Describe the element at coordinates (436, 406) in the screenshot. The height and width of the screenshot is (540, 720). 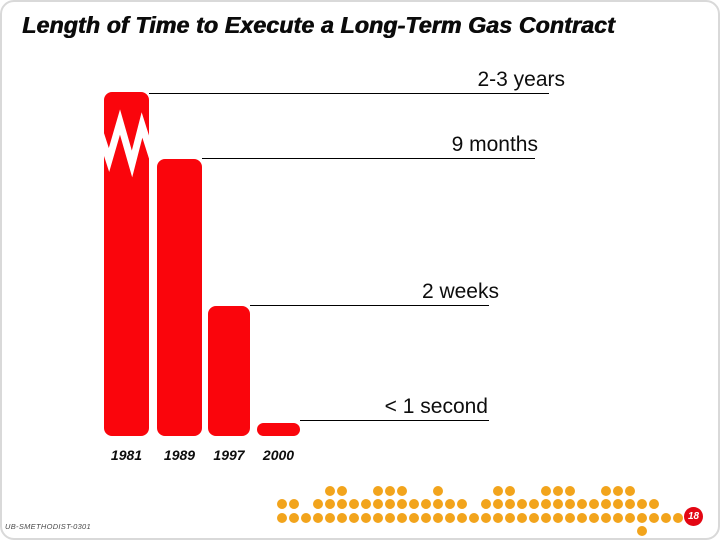
I see `duration-label-2000: < 1 second` at that location.